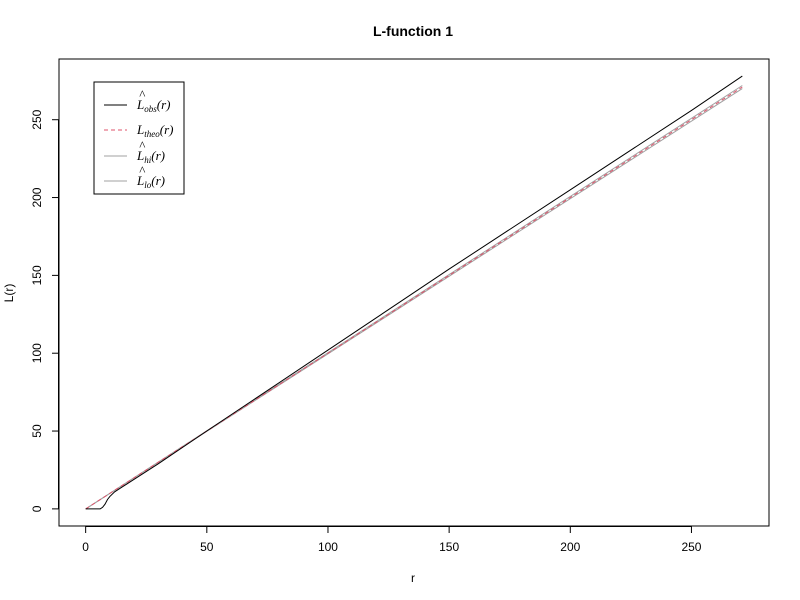 The image size is (800, 600). I want to click on x-tick-label: 250, so click(691, 547).